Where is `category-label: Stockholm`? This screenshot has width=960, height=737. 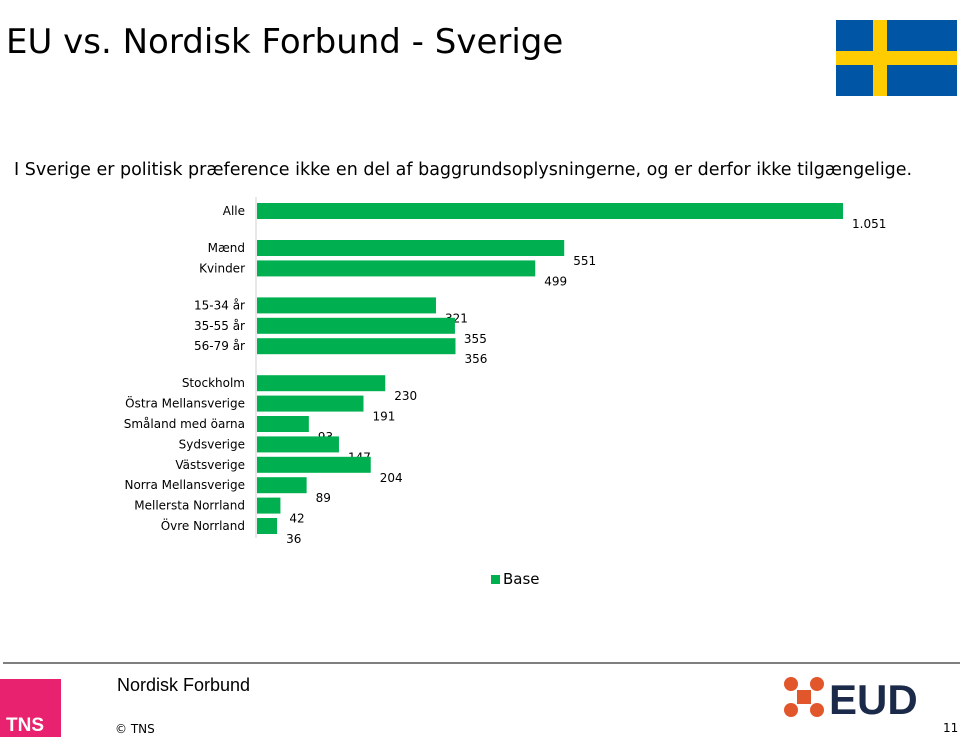 category-label: Stockholm is located at coordinates (213, 383).